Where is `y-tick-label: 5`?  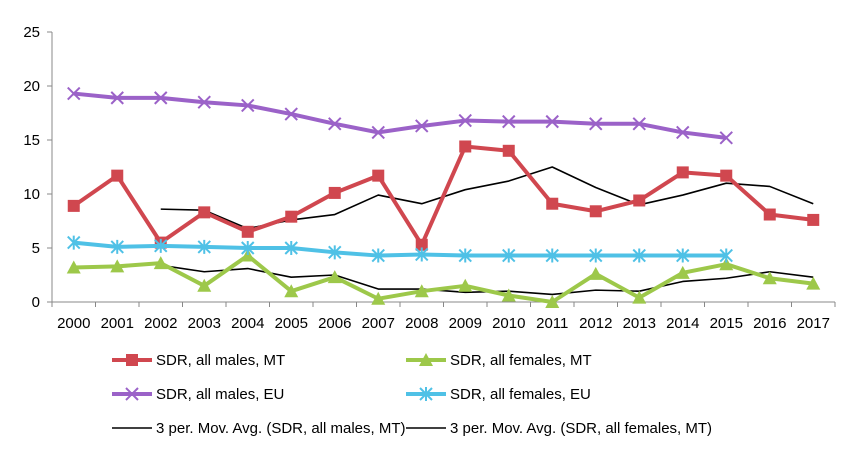 y-tick-label: 5 is located at coordinates (36, 248).